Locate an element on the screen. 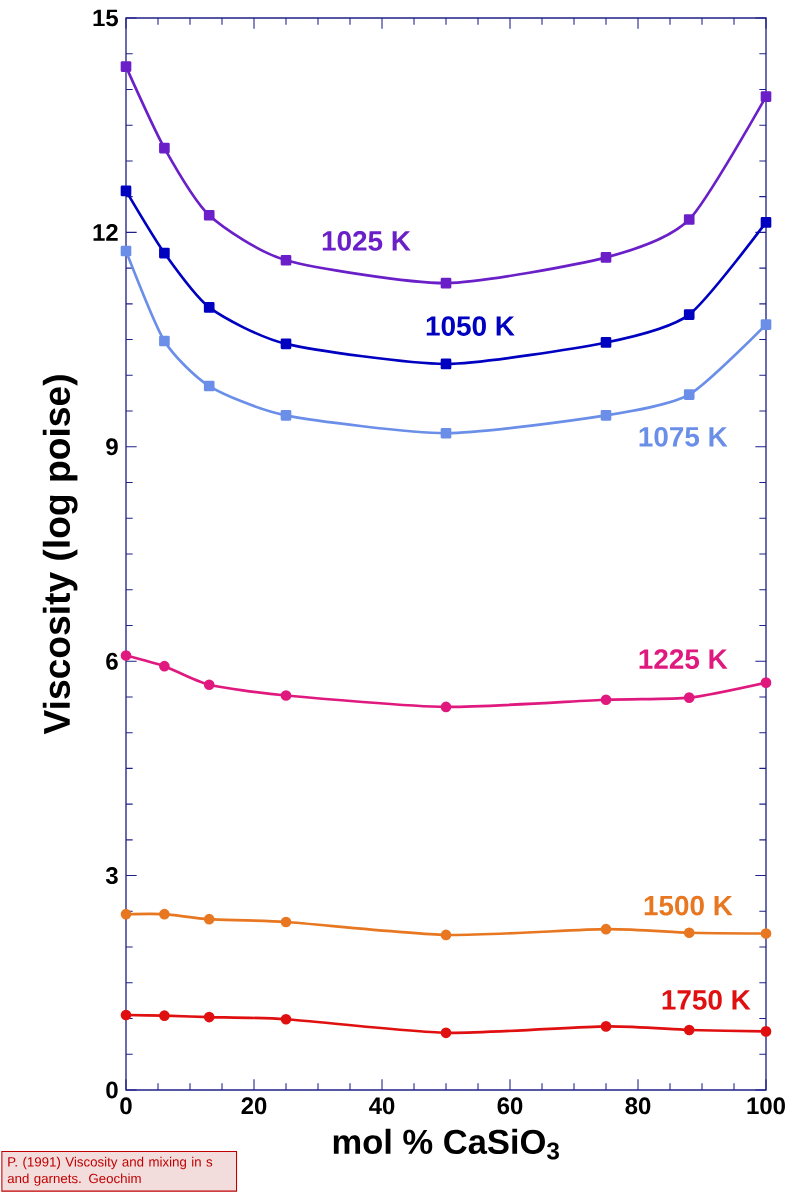 The image size is (794, 1193). text: P. (1991) Viscosity and mixing in s and garnets. Geochim is located at coordinates (110, 1171).